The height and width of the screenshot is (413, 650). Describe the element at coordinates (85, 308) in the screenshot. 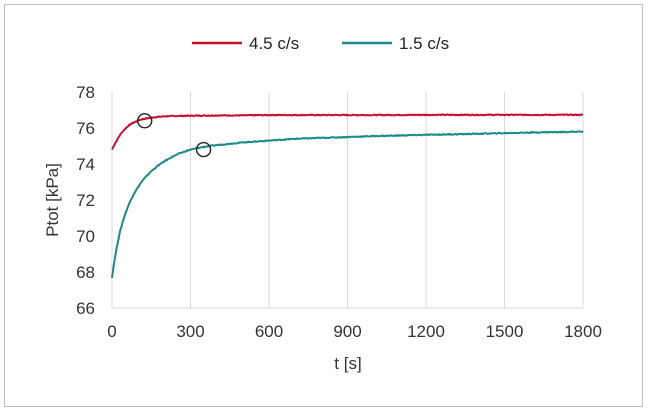

I see `y-tick-label: 66` at that location.